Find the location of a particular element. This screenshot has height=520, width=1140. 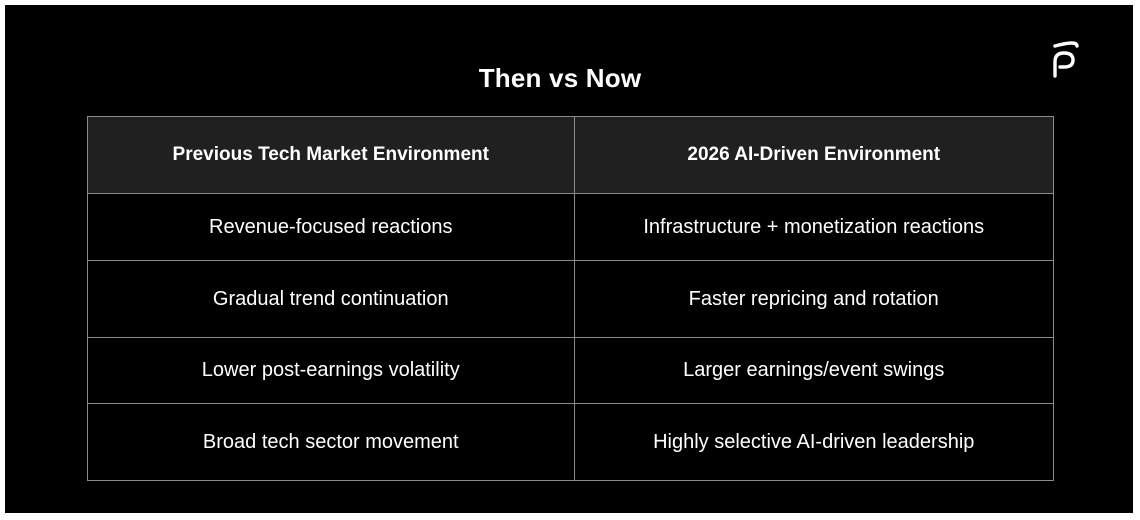

slide-title: Then vs Now is located at coordinates (560, 78).